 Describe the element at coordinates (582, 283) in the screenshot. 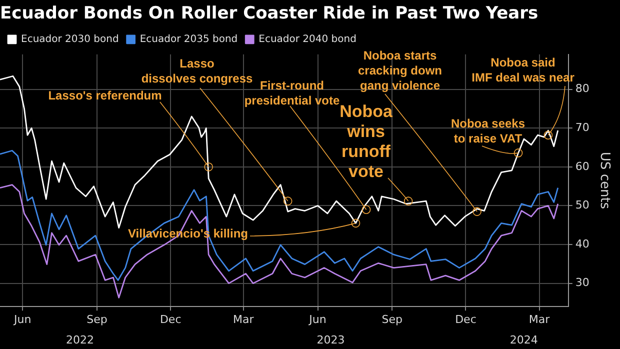

I see `y-tick-label: 30` at that location.